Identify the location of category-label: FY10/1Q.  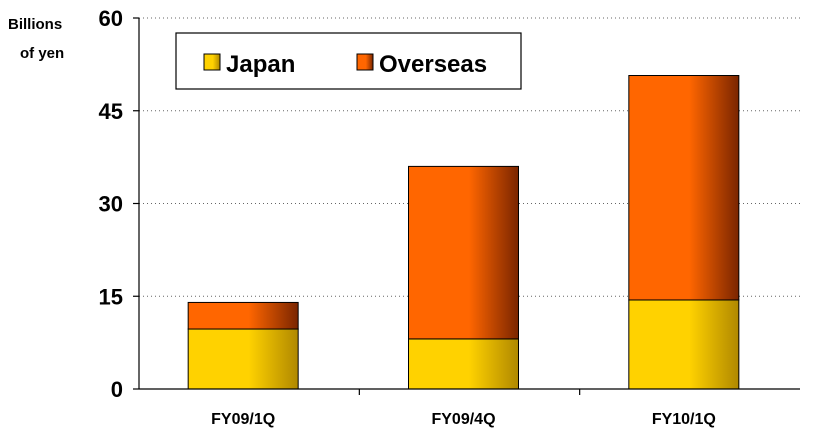
(684, 419).